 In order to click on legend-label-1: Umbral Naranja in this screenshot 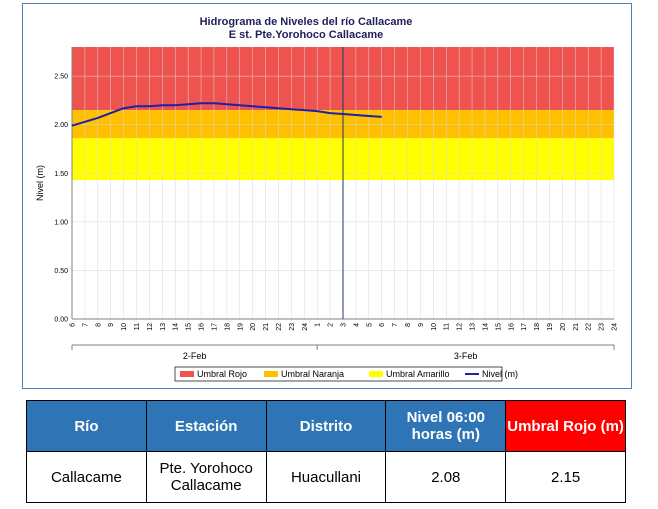, I will do `click(312, 374)`.